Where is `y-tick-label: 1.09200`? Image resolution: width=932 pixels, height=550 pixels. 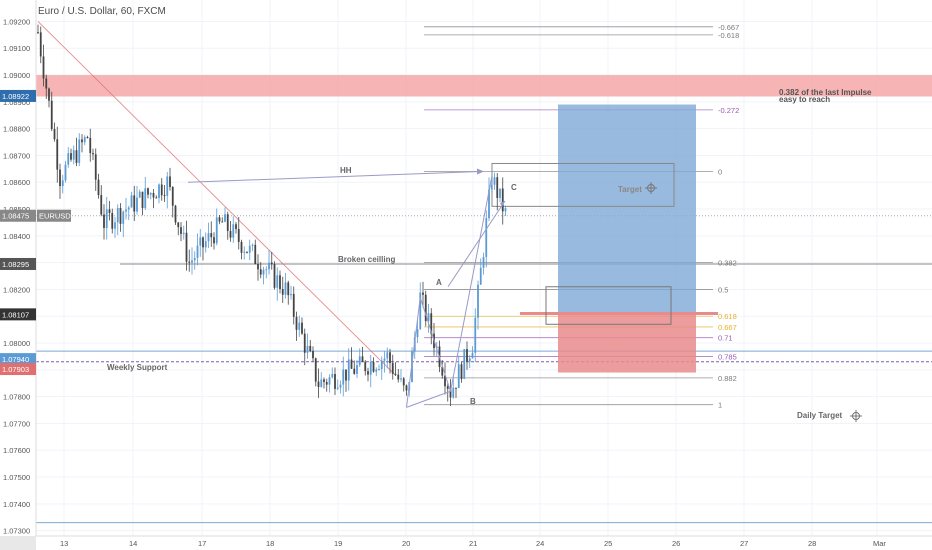 y-tick-label: 1.09200 is located at coordinates (16, 21).